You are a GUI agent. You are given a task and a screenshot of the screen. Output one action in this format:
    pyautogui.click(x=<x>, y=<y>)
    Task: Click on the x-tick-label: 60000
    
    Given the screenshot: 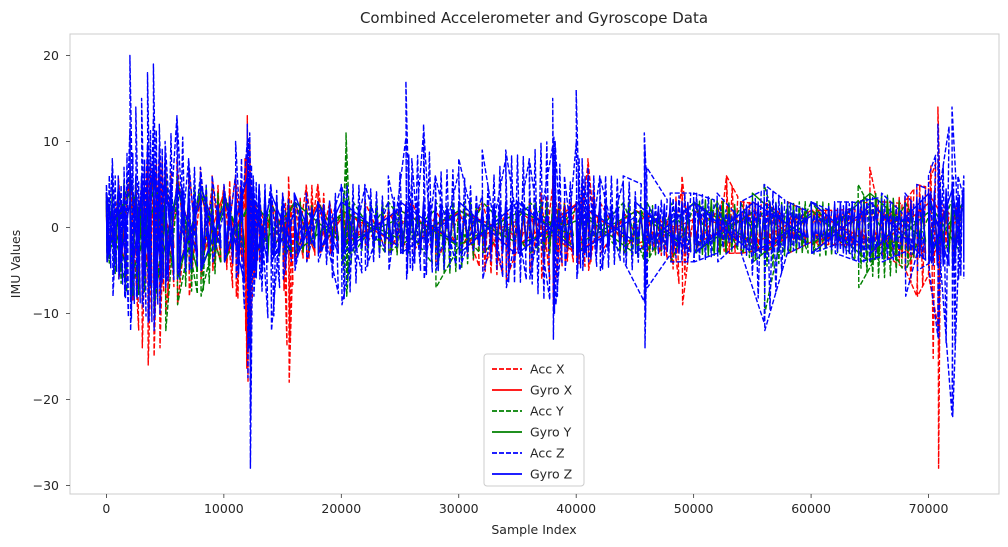 What is the action you would take?
    pyautogui.click(x=811, y=508)
    